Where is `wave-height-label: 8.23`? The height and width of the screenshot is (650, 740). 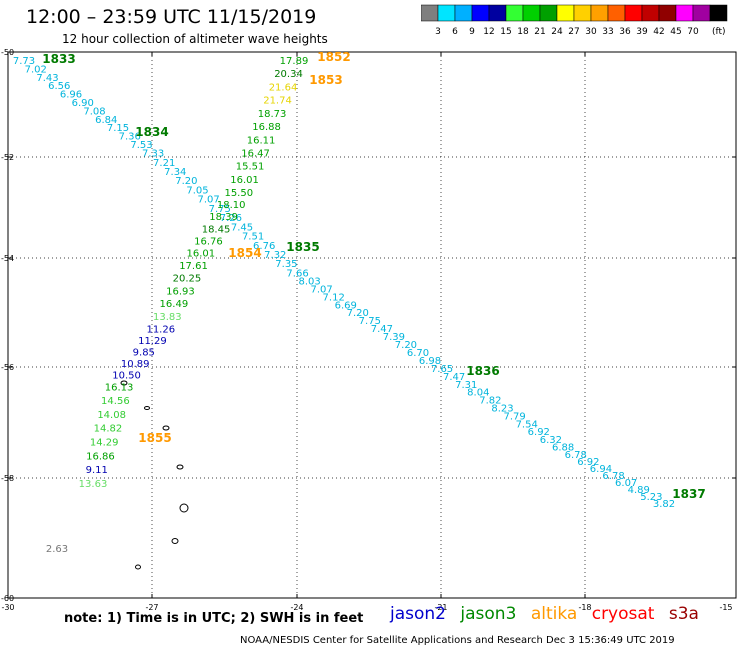 wave-height-label: 8.23 is located at coordinates (502, 409).